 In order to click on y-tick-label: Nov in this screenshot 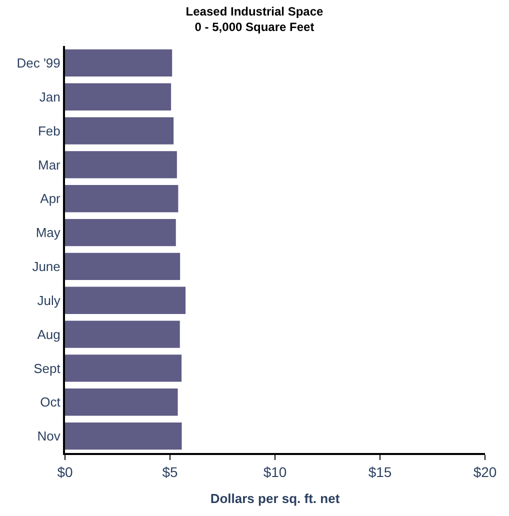, I will do `click(49, 436)`.